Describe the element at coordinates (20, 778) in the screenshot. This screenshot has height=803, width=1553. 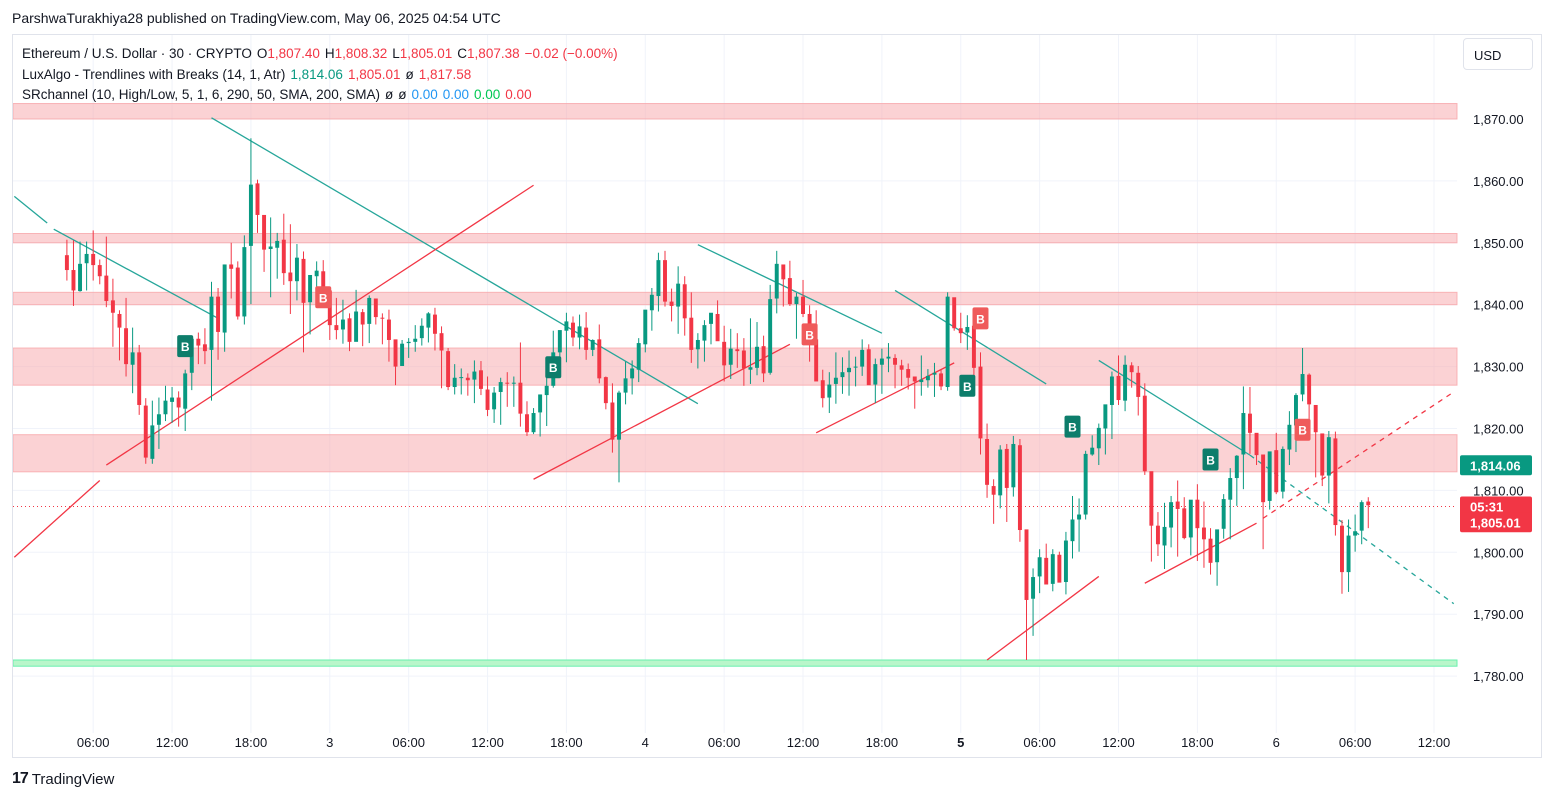
I see `tradingview-logo-icon: 17` at that location.